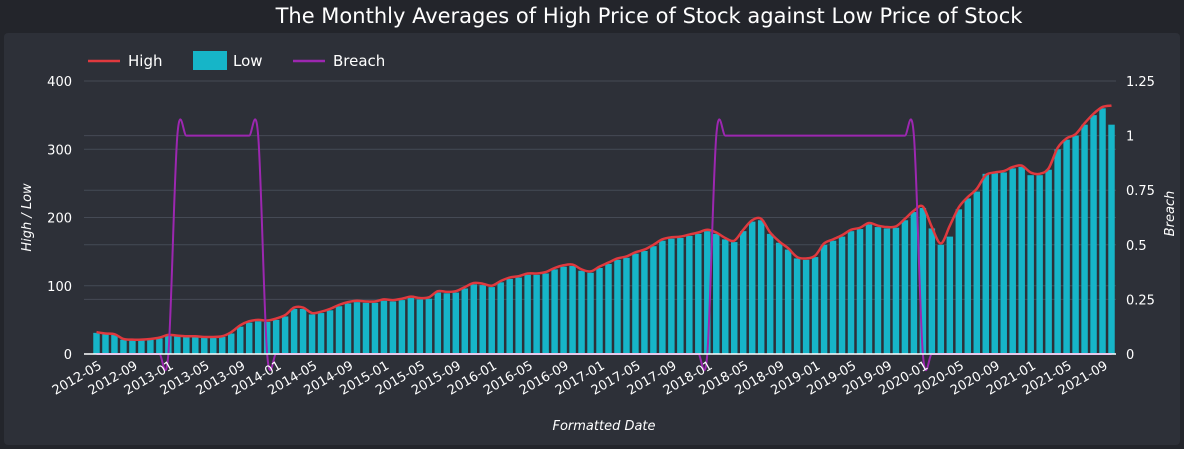 Image resolution: width=1184 pixels, height=449 pixels. Describe the element at coordinates (603, 426) in the screenshot. I see `x-axis-label: Formatted Date` at that location.